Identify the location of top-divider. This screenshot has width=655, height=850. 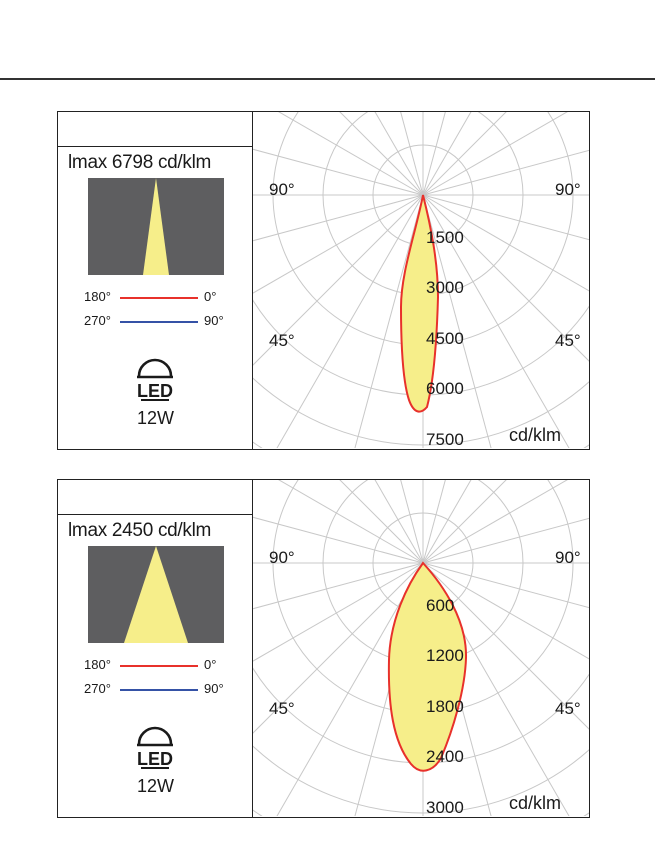
(327, 79).